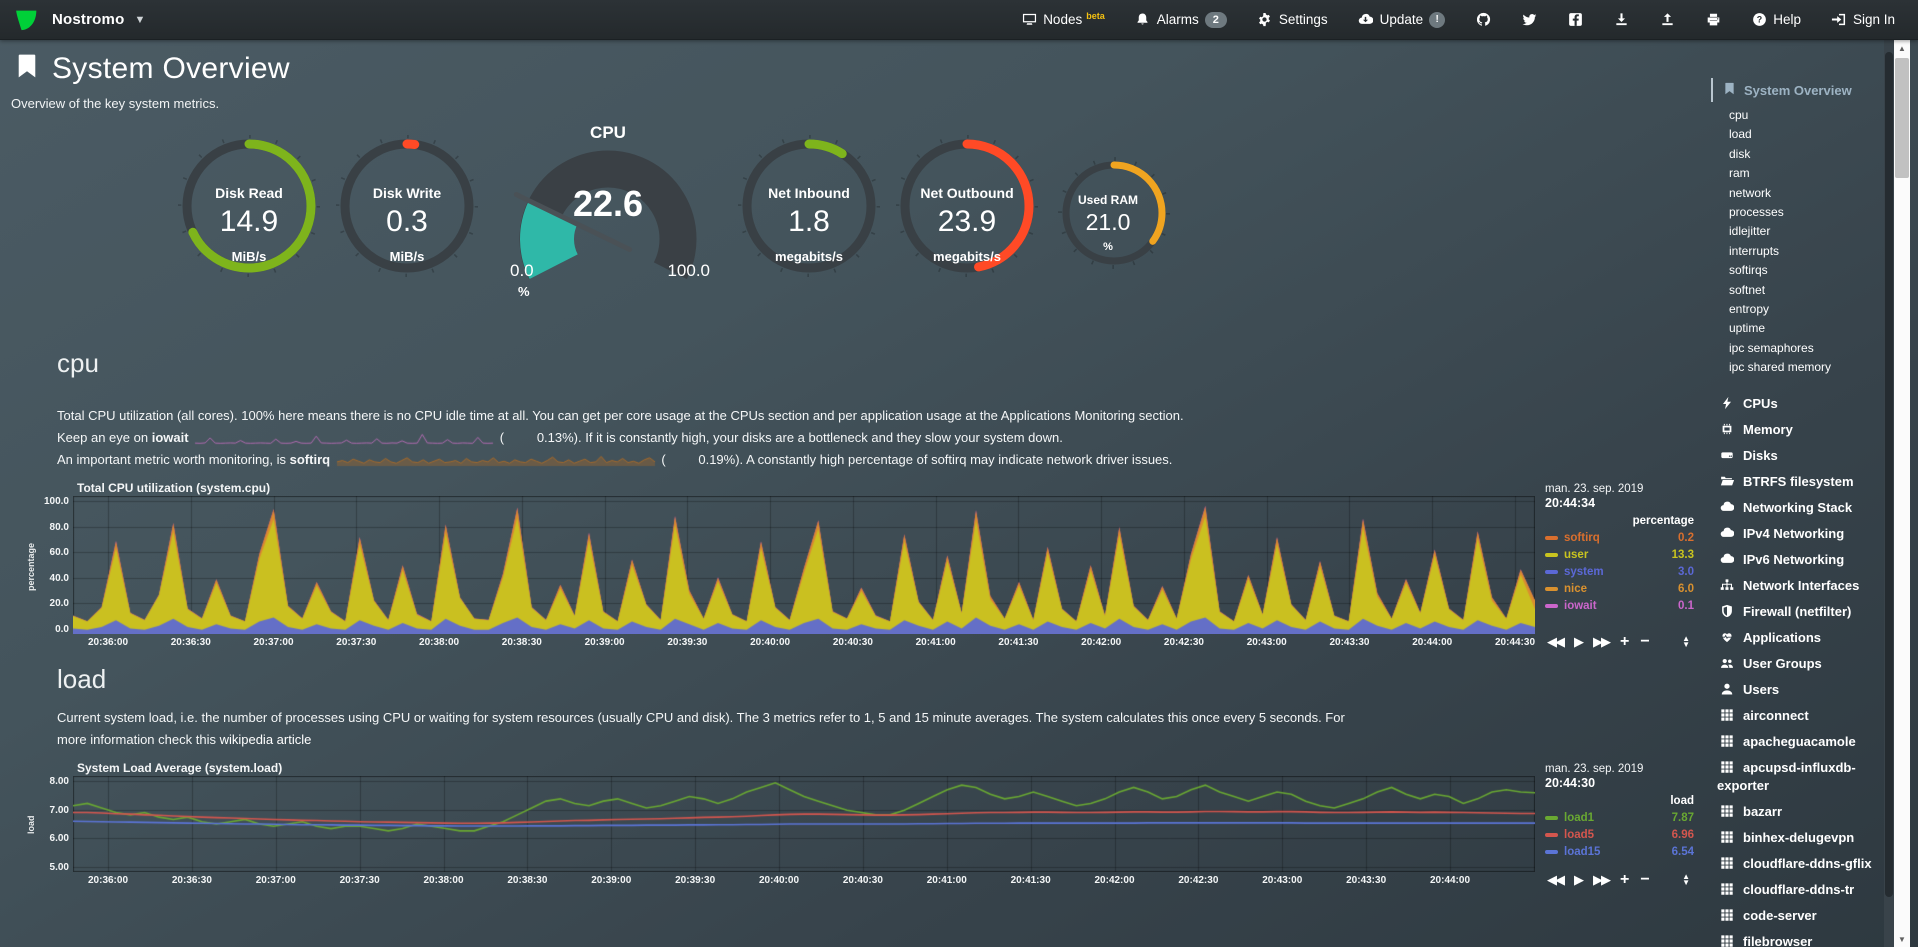 The width and height of the screenshot is (1918, 947). What do you see at coordinates (1667, 20) in the screenshot?
I see `nav-import` at bounding box center [1667, 20].